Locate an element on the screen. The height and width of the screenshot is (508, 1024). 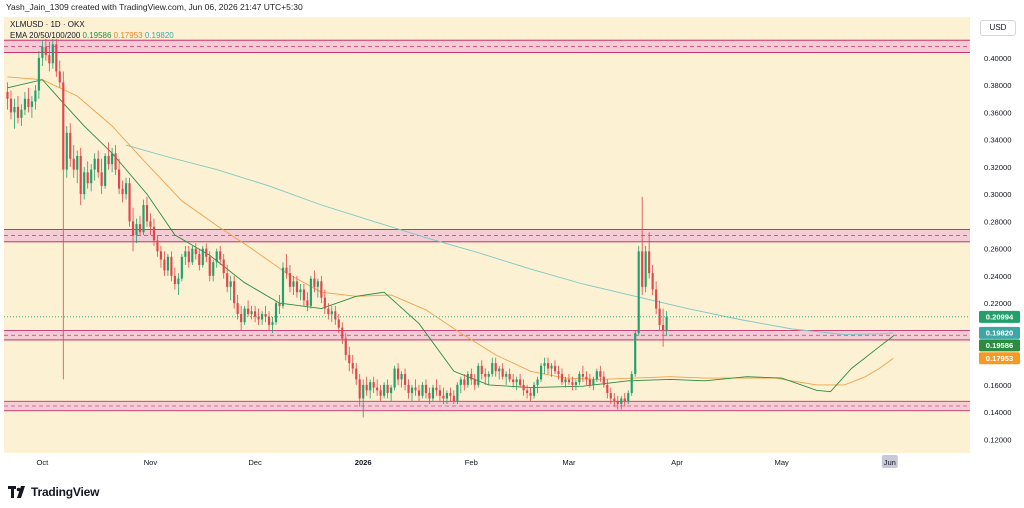
price-label-ema20: 0.19586 is located at coordinates (999, 345).